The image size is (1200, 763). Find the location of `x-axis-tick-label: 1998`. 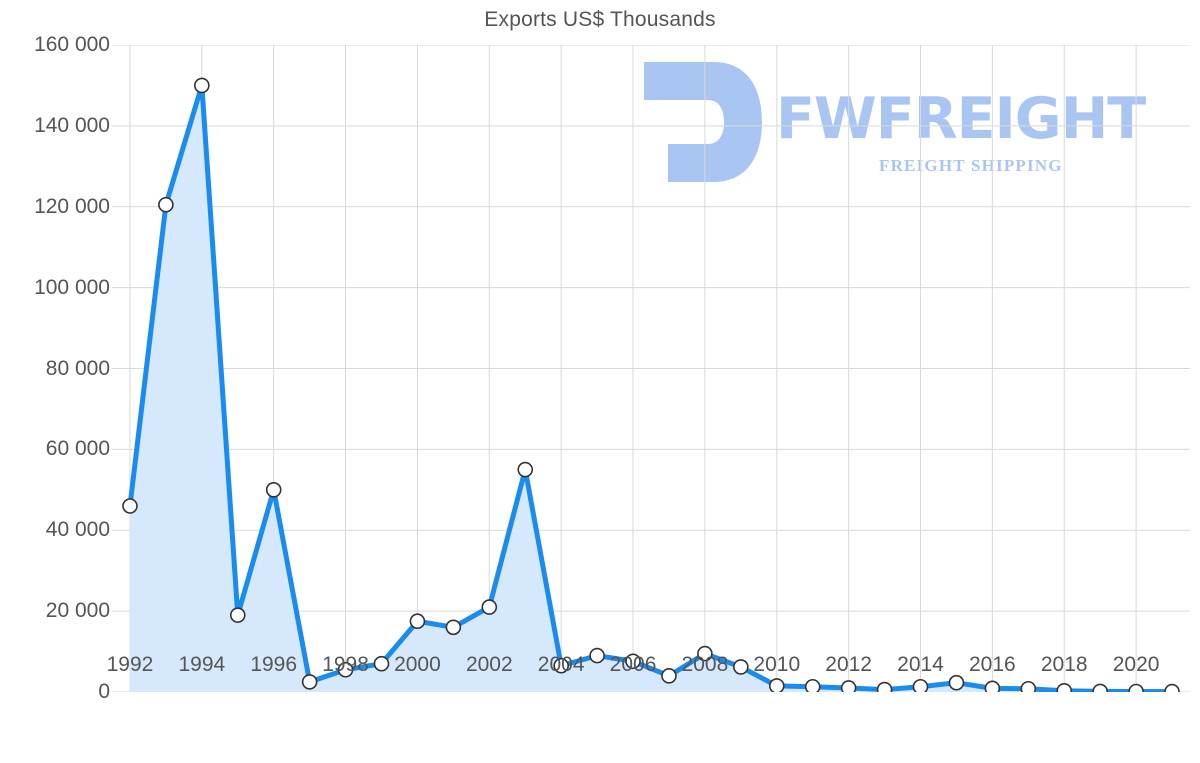

x-axis-tick-label: 1998 is located at coordinates (345, 664).